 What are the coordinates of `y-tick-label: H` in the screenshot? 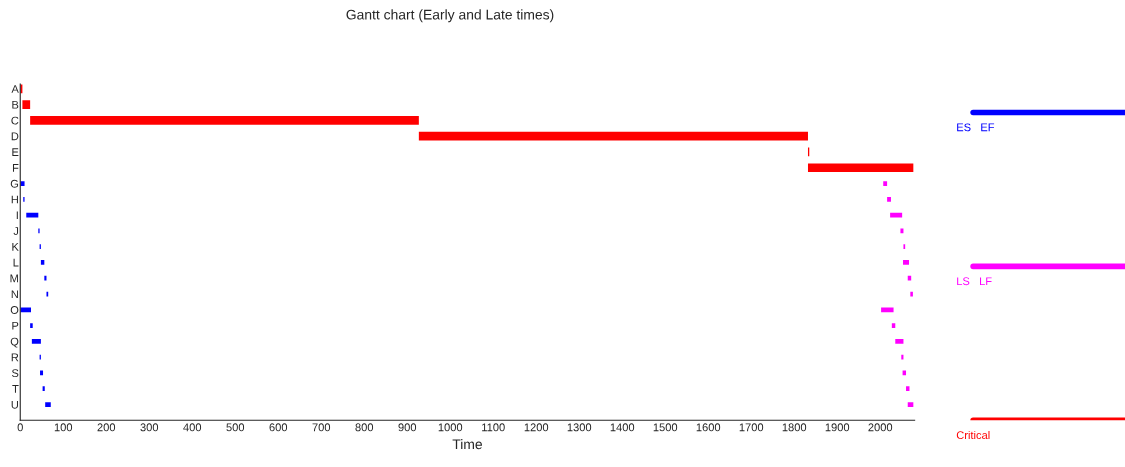 It's located at (14, 199).